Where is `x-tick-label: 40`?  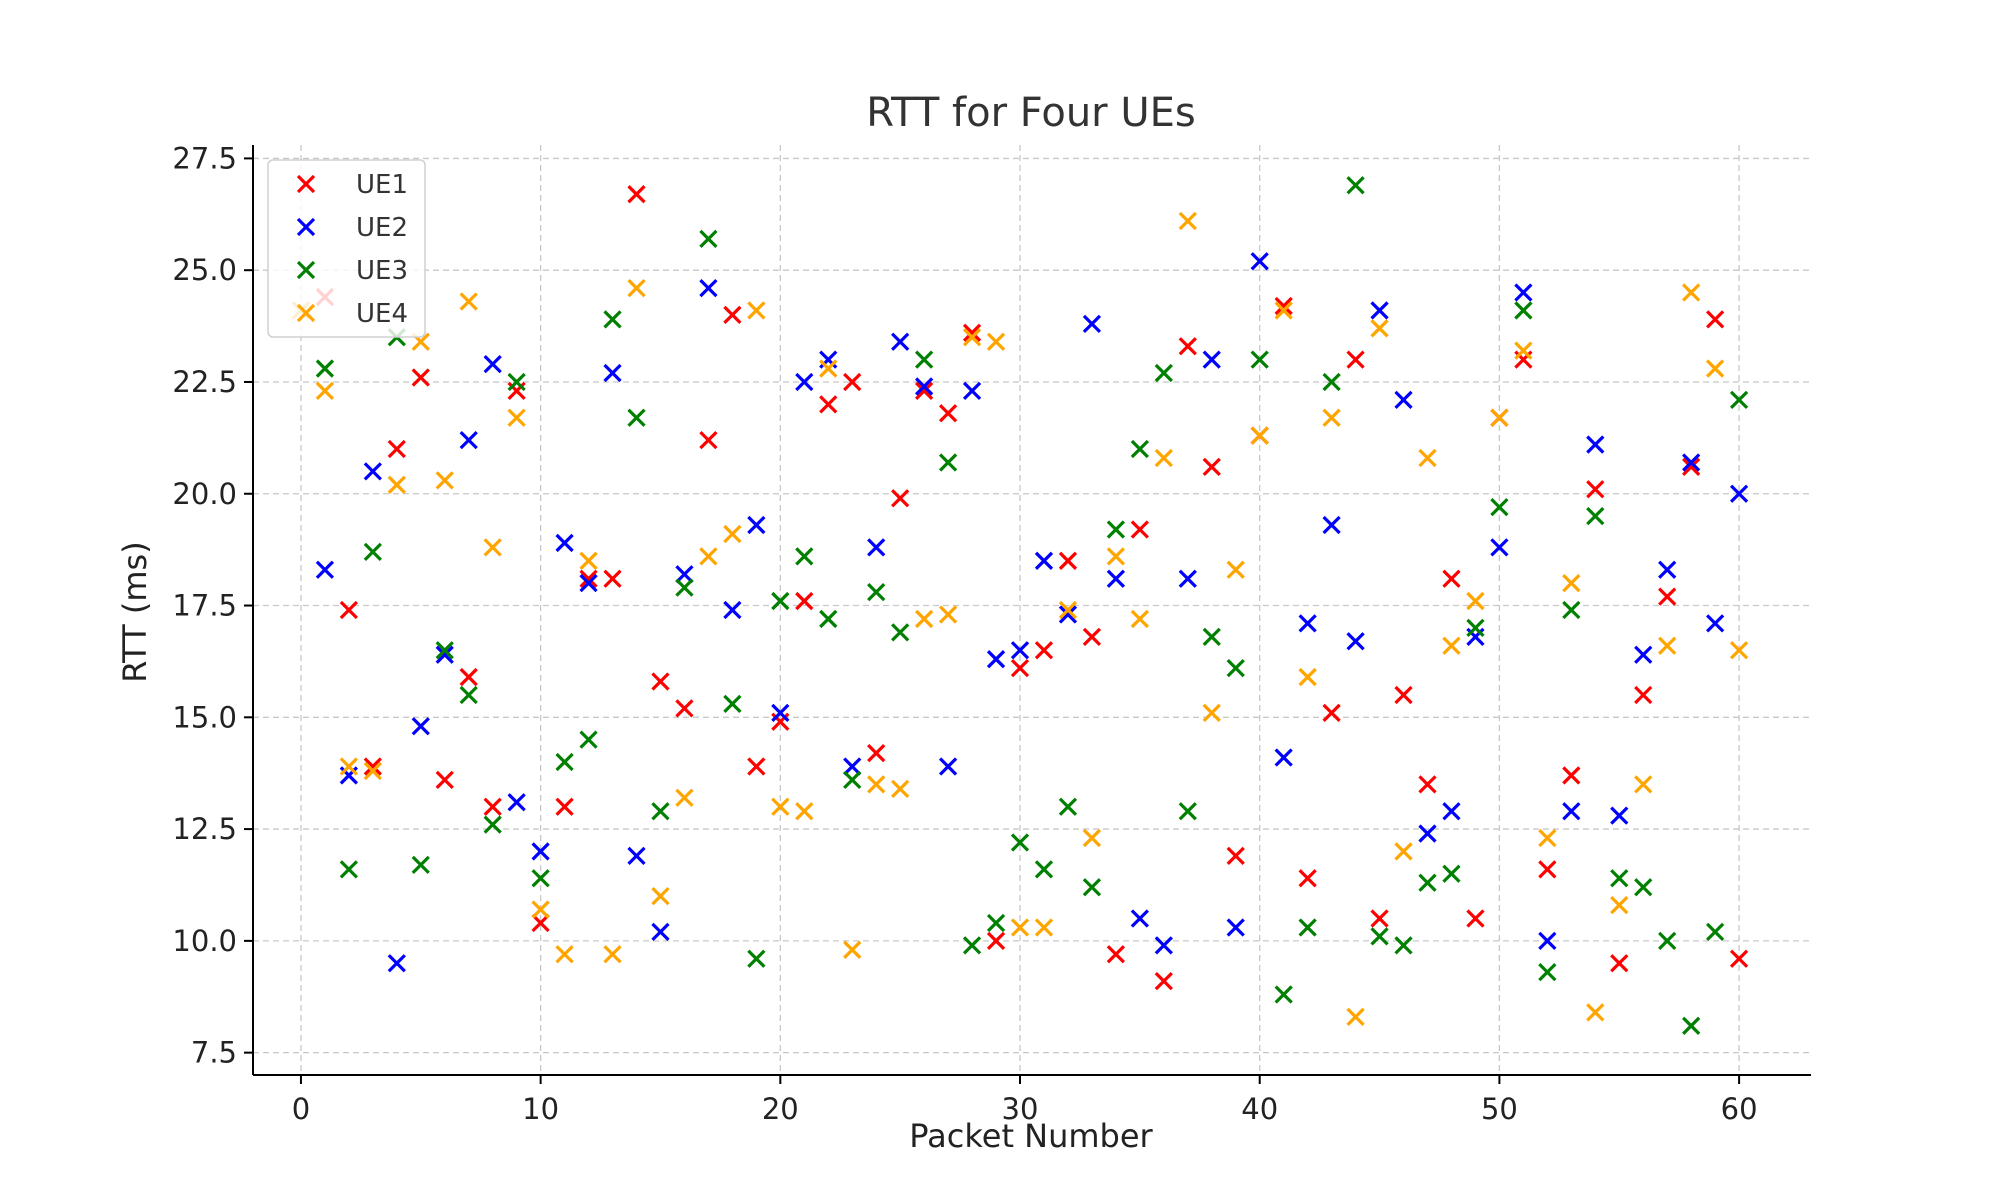
x-tick-label: 40 is located at coordinates (1259, 1109).